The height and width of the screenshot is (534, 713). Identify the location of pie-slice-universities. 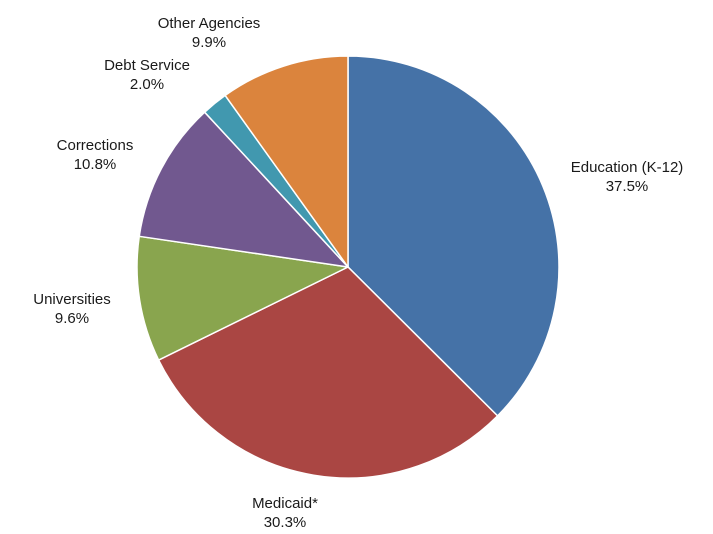
(242, 298).